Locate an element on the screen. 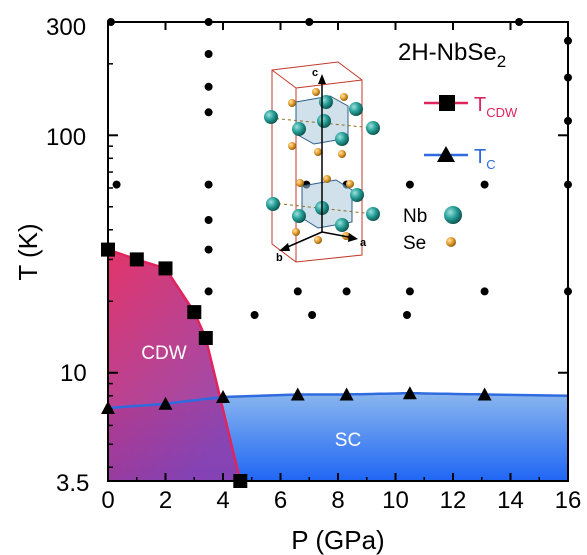 This screenshot has width=587, height=555. x-tick-label-4: 4 is located at coordinates (222, 500).